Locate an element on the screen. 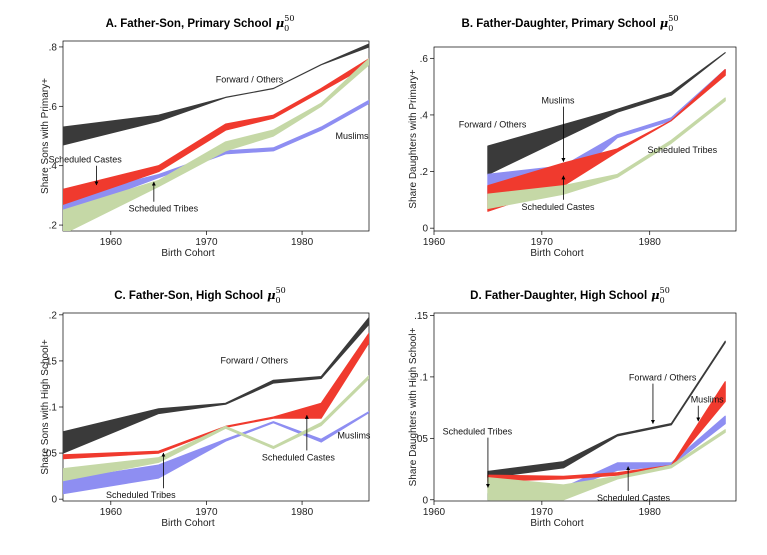  chart-title: C. Father-Son, High School μ050 is located at coordinates (200, 295).